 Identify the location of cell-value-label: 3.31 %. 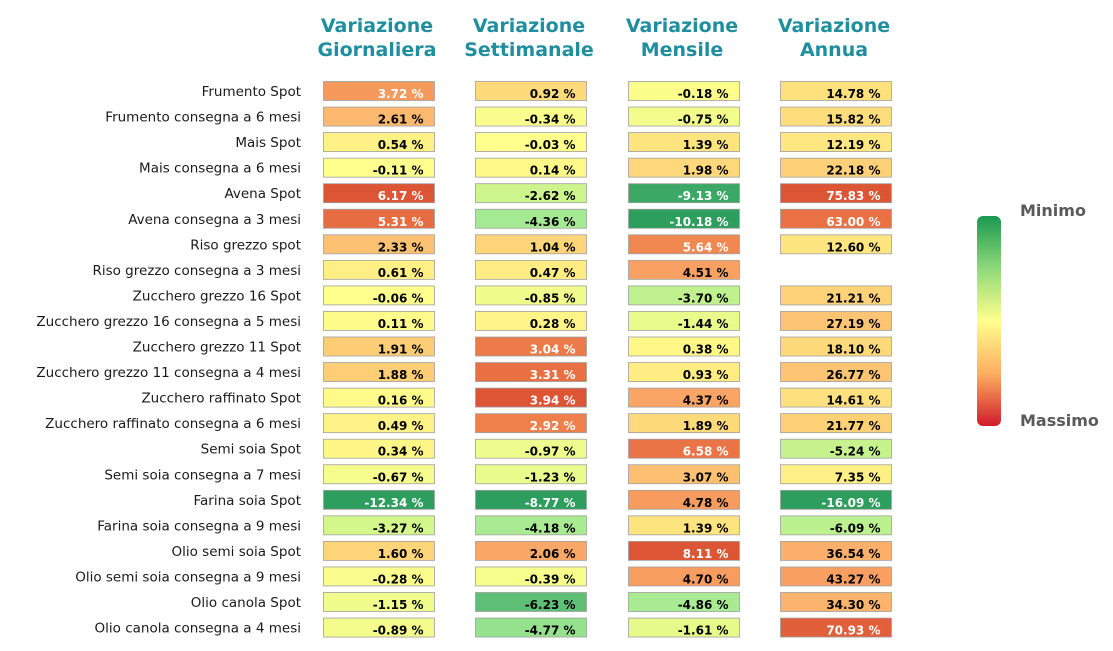
(553, 375).